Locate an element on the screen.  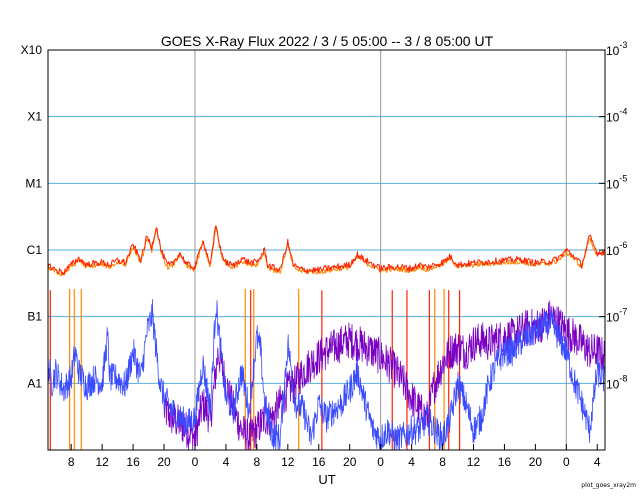
x-tick-label-11: 0 is located at coordinates (380, 462).